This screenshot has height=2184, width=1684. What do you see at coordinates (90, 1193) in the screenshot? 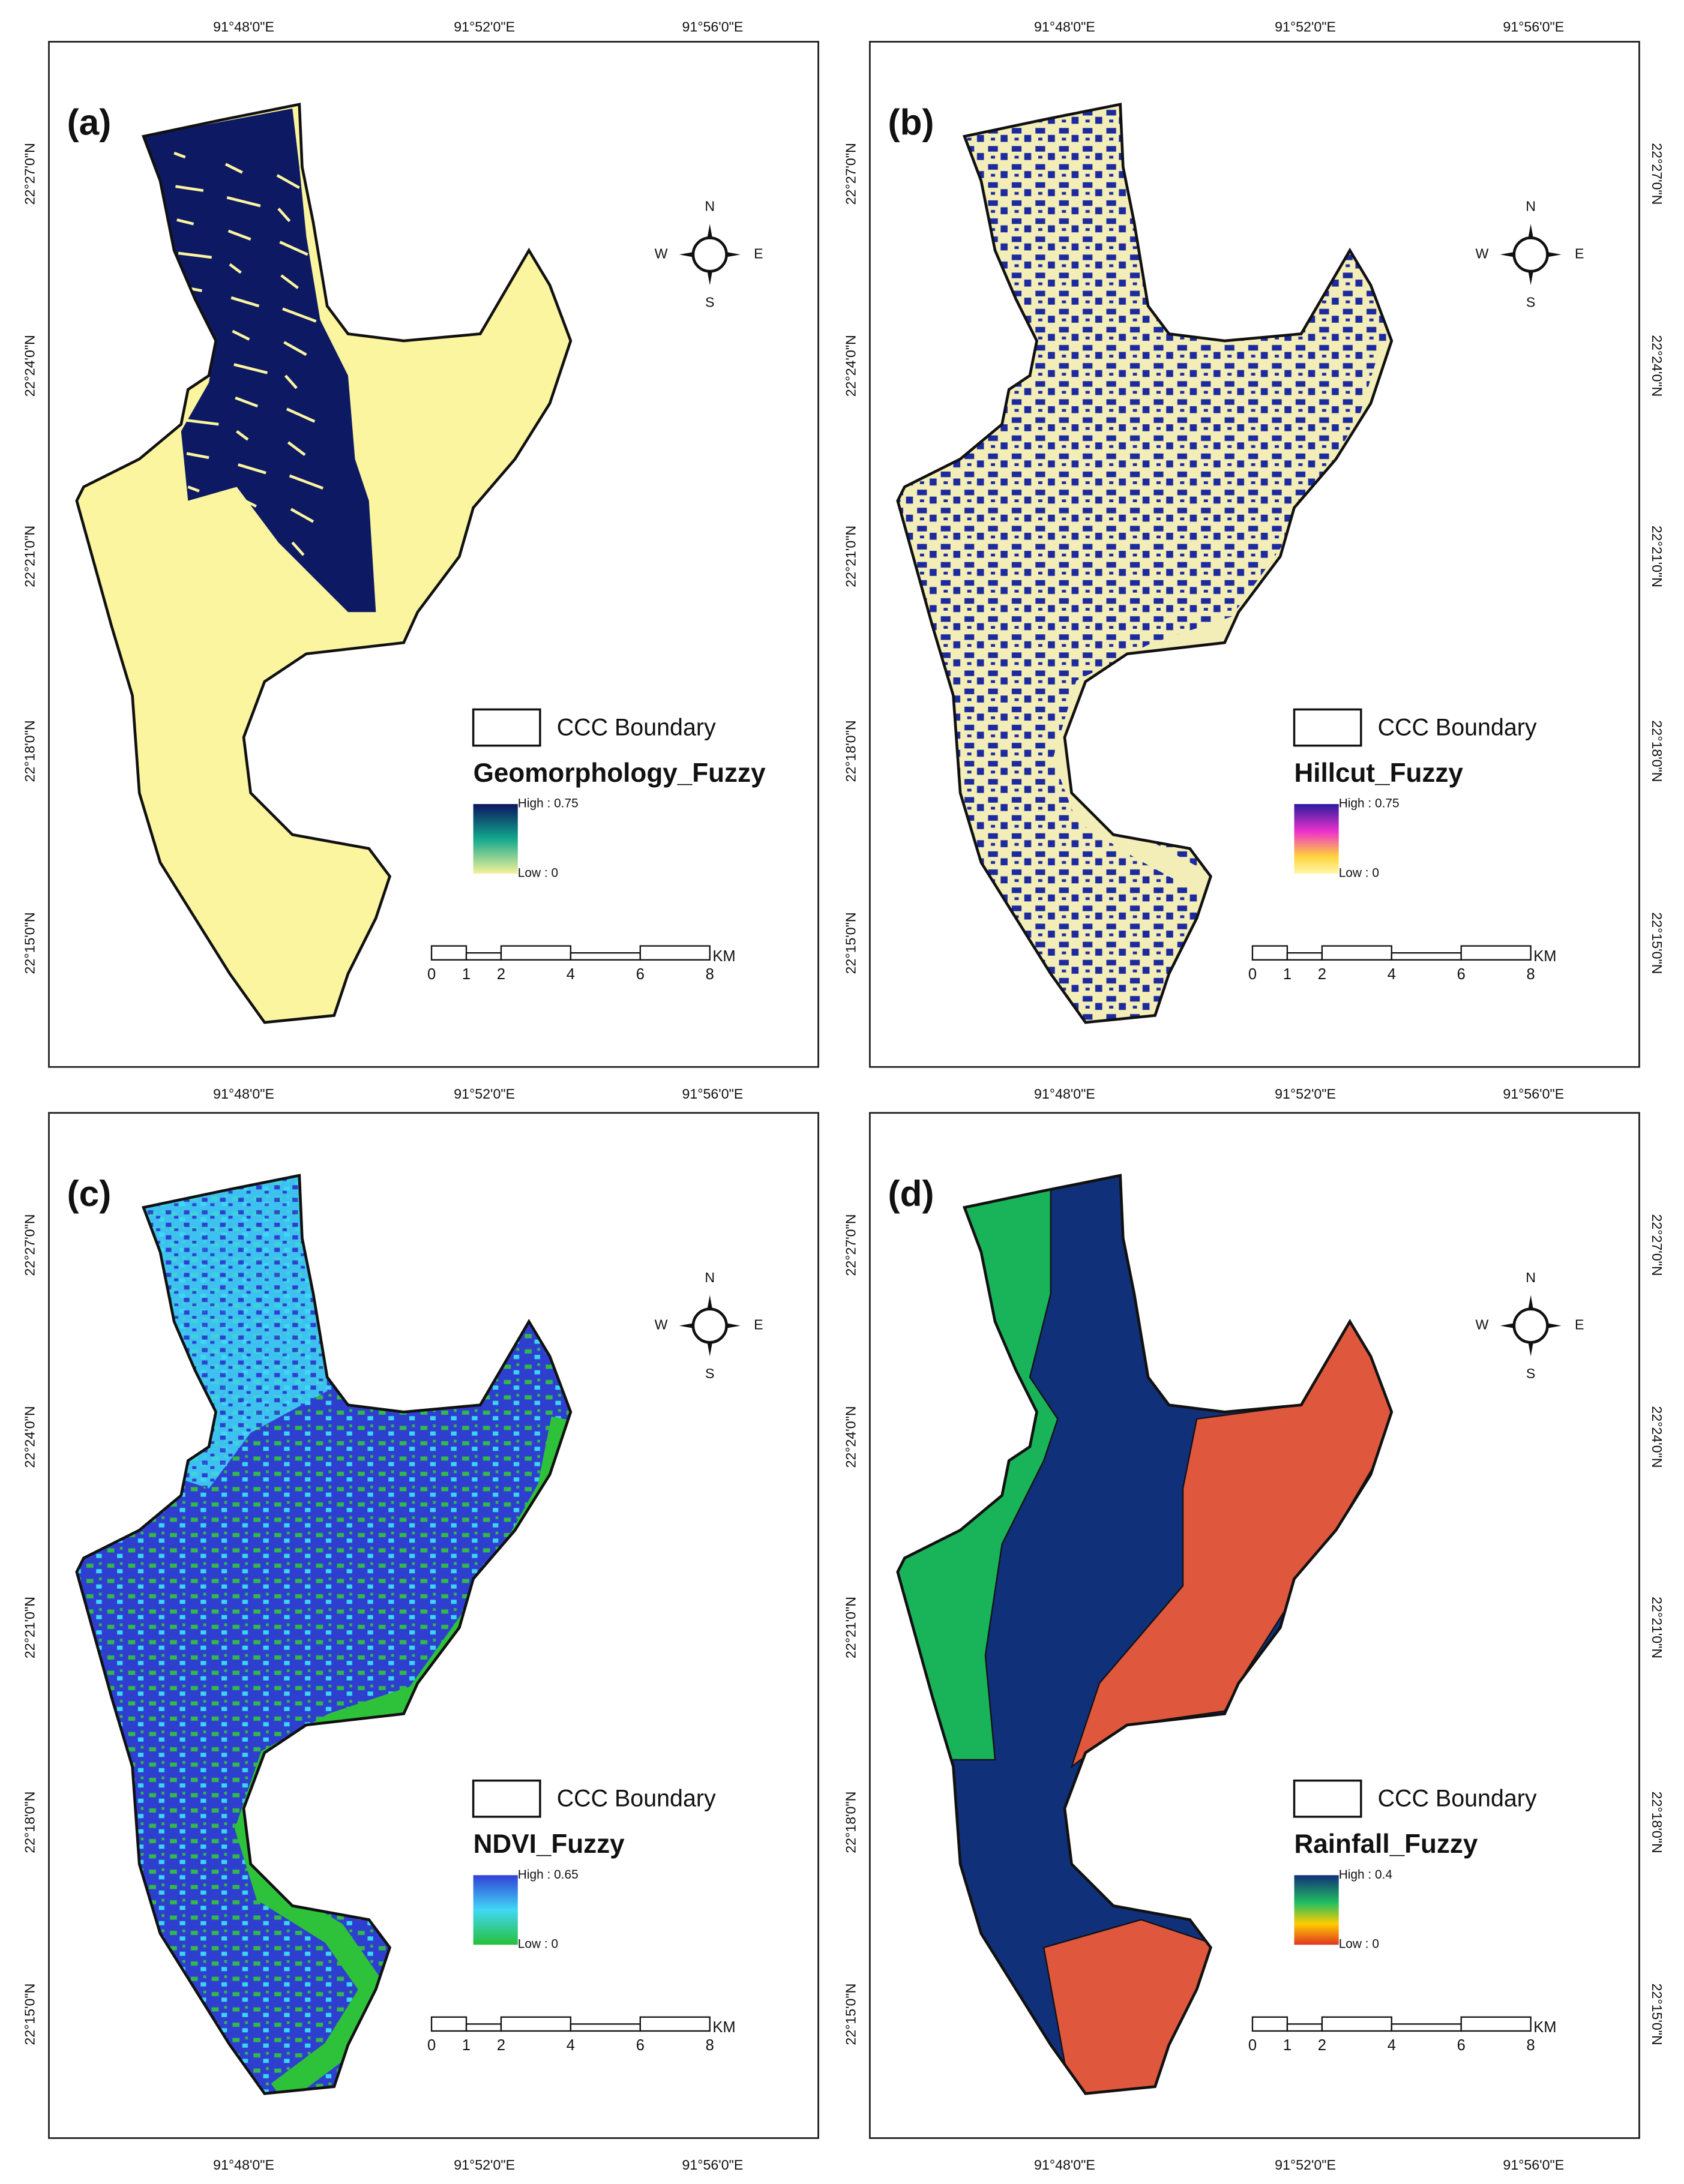
I see `panel-label: (c)` at bounding box center [90, 1193].